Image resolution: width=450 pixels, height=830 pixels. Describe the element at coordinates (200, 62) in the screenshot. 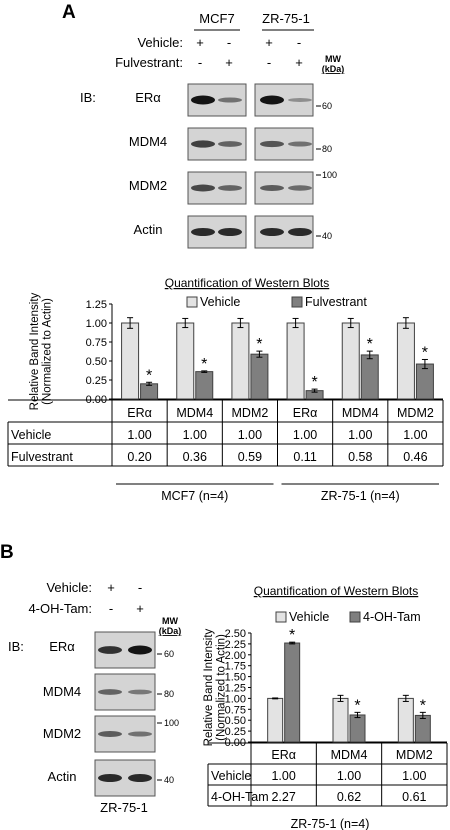

I see `sign-fulvestrant-1: -` at that location.